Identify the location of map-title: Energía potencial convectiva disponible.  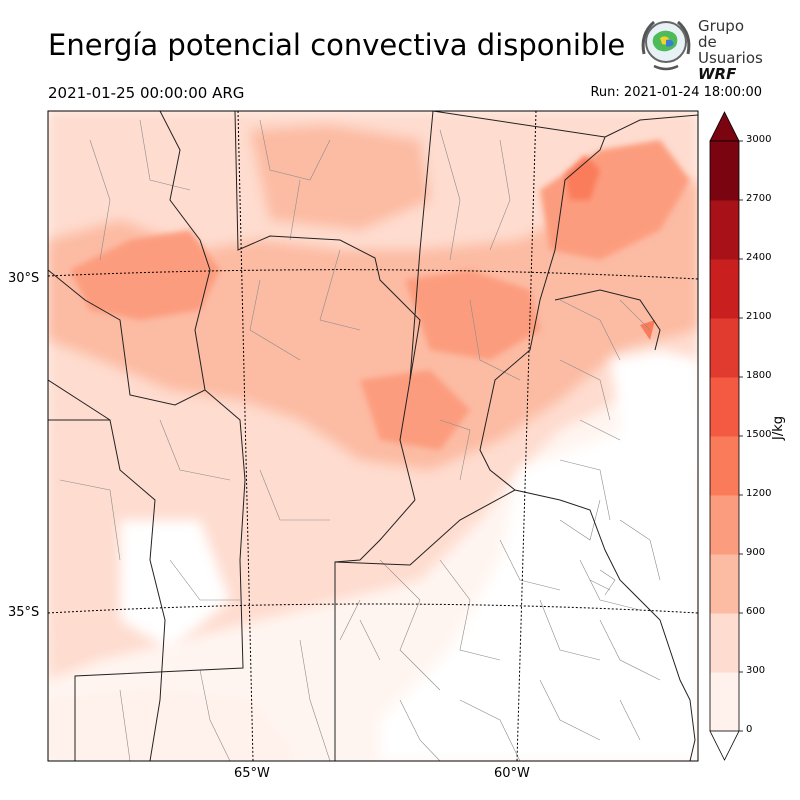
(337, 45).